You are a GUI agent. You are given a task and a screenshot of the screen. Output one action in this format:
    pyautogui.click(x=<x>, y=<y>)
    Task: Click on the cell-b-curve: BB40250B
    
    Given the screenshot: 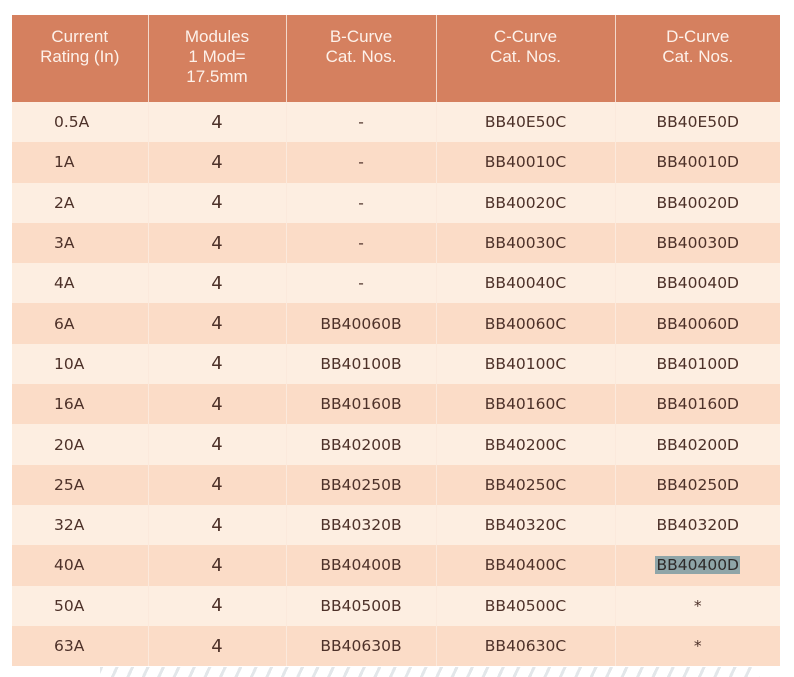 What is the action you would take?
    pyautogui.click(x=360, y=484)
    